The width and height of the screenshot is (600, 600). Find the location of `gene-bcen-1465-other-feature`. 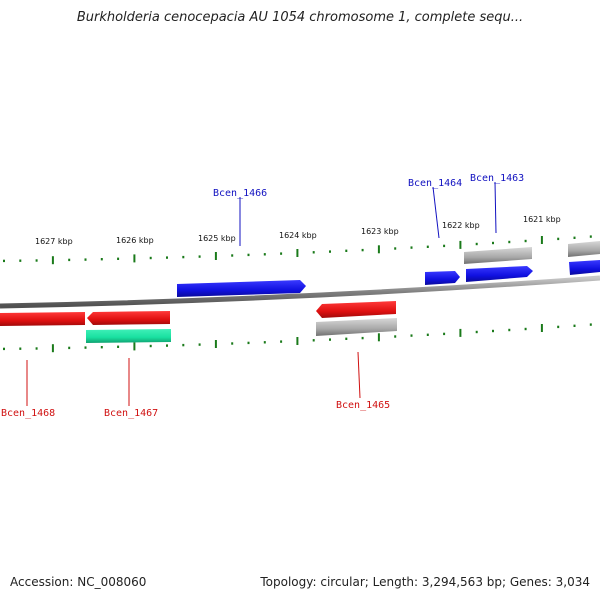

gene-bcen-1465-other-feature is located at coordinates (356, 327).